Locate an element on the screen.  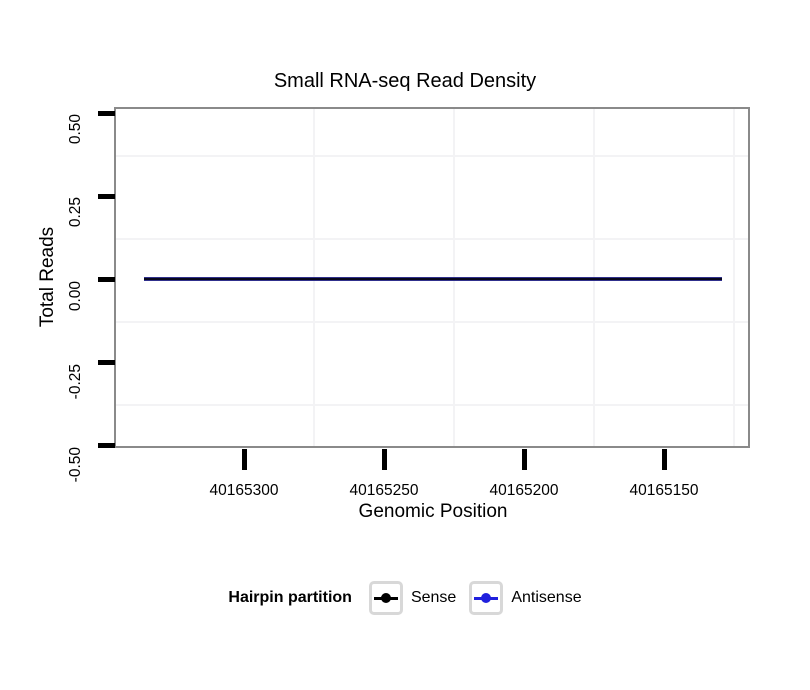
y-axis-title: Total Reads is located at coordinates (47, 277).